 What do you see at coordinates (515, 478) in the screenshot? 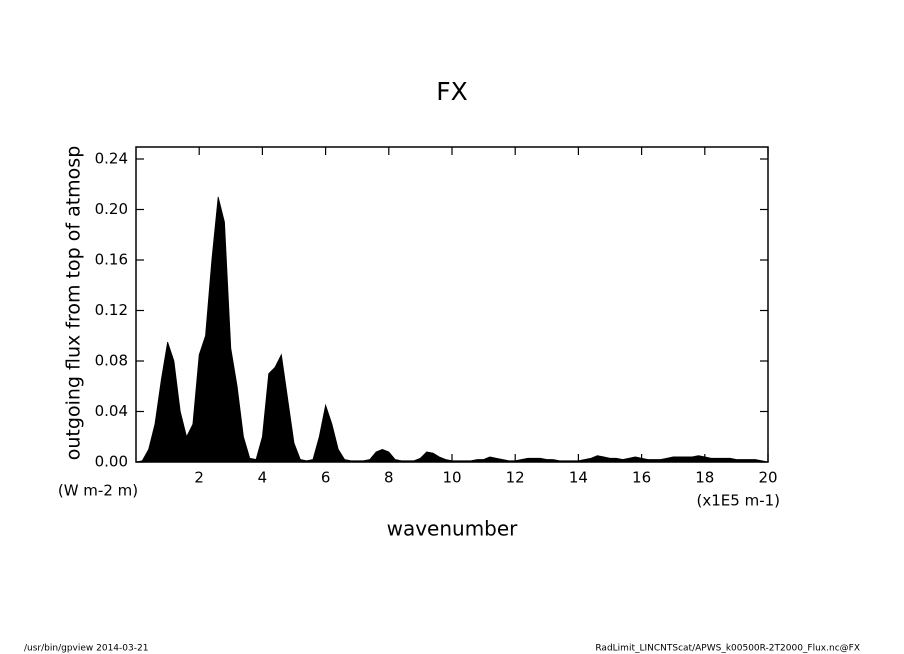
I see `x-tick-label: 12` at bounding box center [515, 478].